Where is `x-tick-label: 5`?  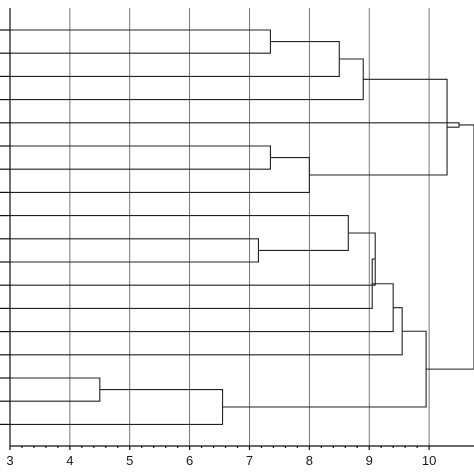 x-tick-label: 5 is located at coordinates (129, 460).